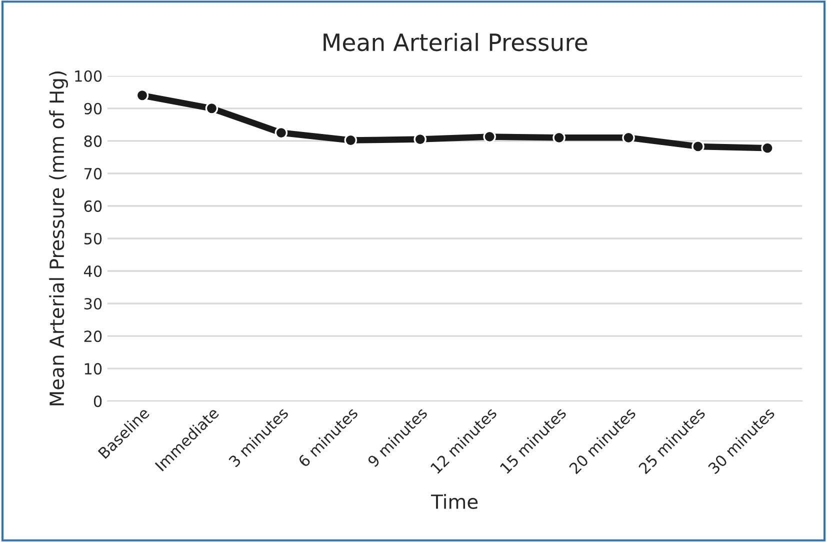 Image resolution: width=827 pixels, height=542 pixels. What do you see at coordinates (93, 304) in the screenshot?
I see `y-tick-label: 30` at bounding box center [93, 304].